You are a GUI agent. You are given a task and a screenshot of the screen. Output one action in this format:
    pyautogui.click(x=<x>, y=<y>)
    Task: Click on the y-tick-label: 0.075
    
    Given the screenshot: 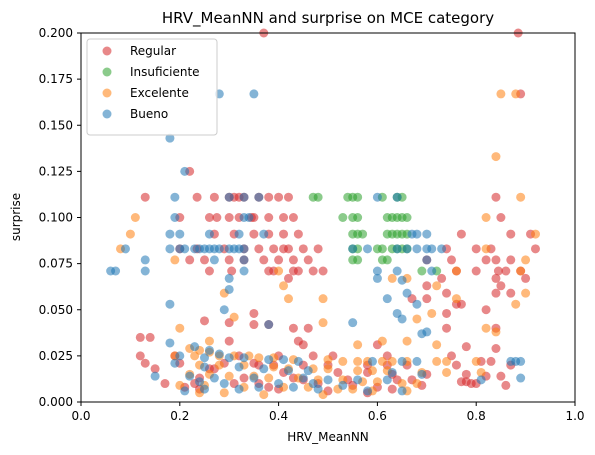 What is the action you would take?
    pyautogui.click(x=56, y=264)
    